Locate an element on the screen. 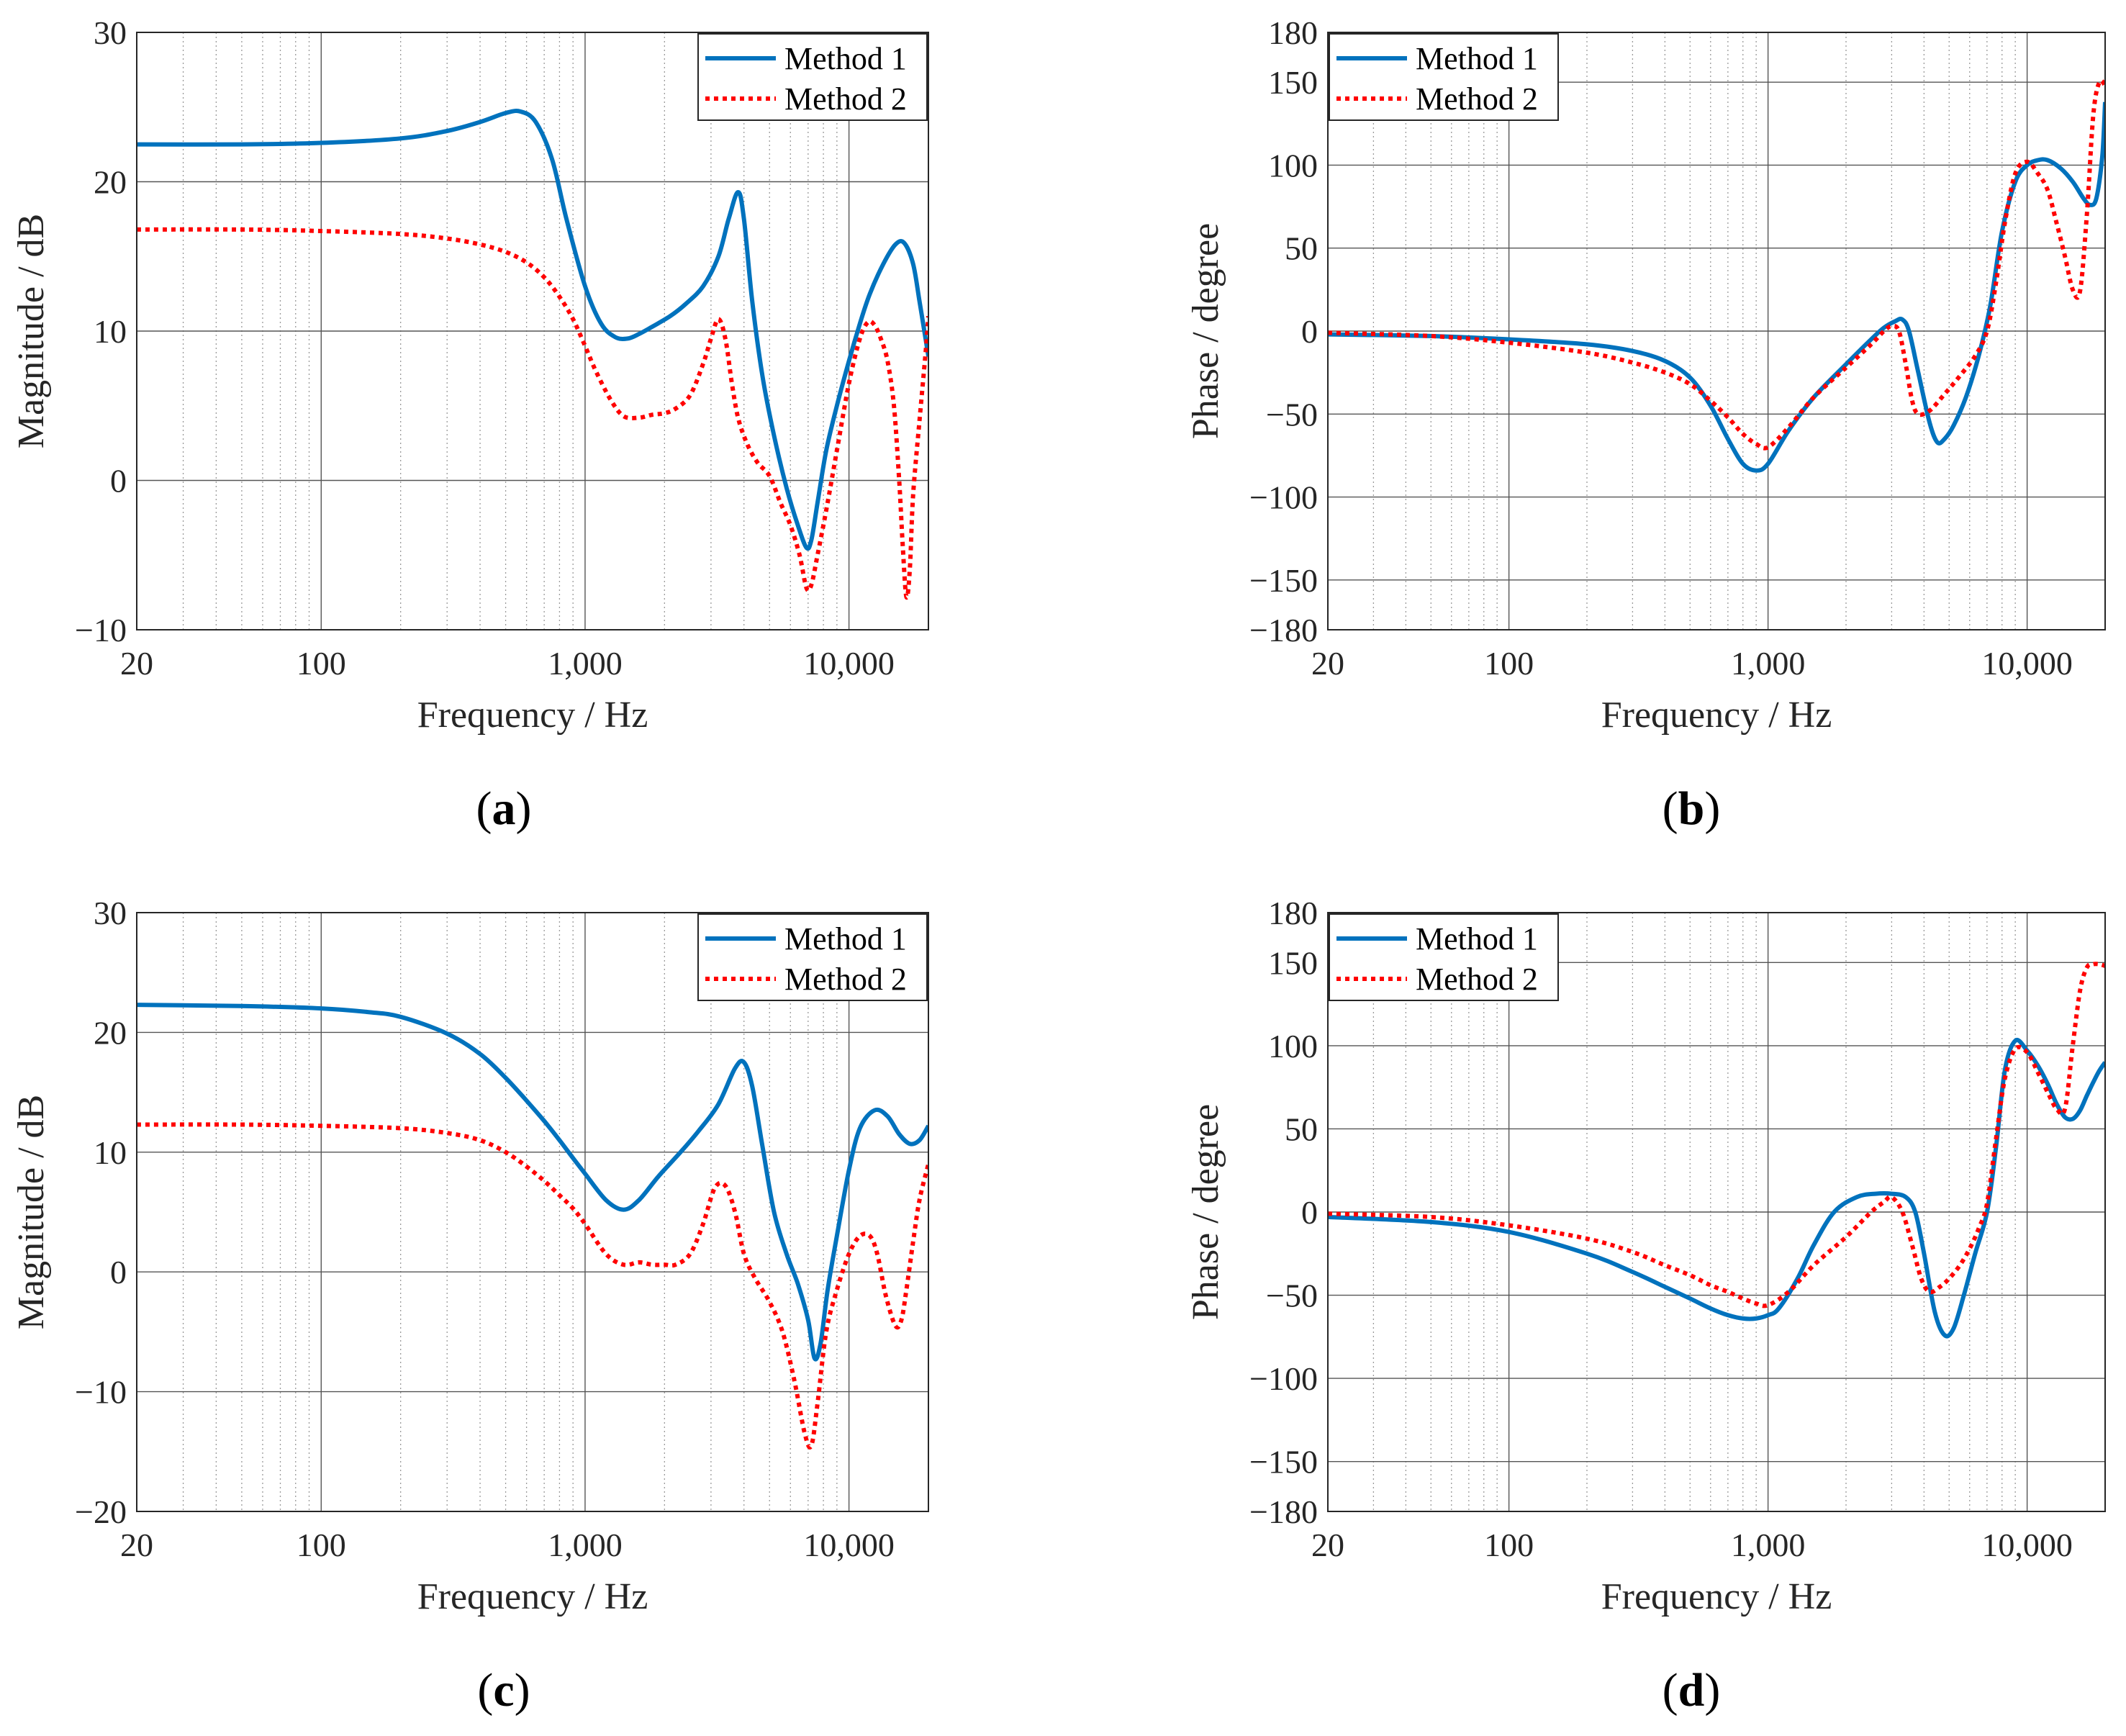 This screenshot has width=2126, height=1736. caption-a: (a) is located at coordinates (504, 808).